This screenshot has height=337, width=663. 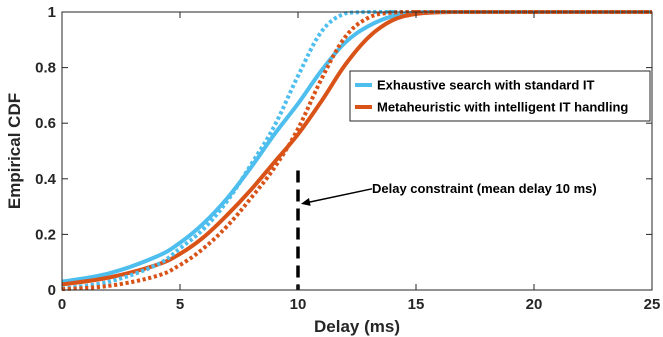 What do you see at coordinates (180, 304) in the screenshot?
I see `x-tick-label: 5` at bounding box center [180, 304].